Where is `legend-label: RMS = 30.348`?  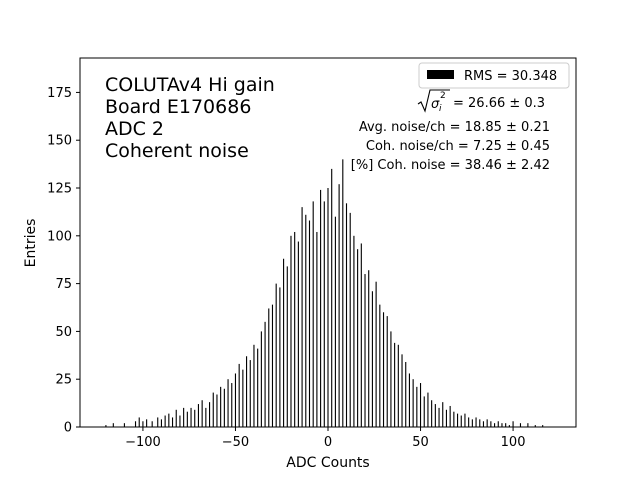
legend-label: RMS = 30.348 is located at coordinates (510, 76).